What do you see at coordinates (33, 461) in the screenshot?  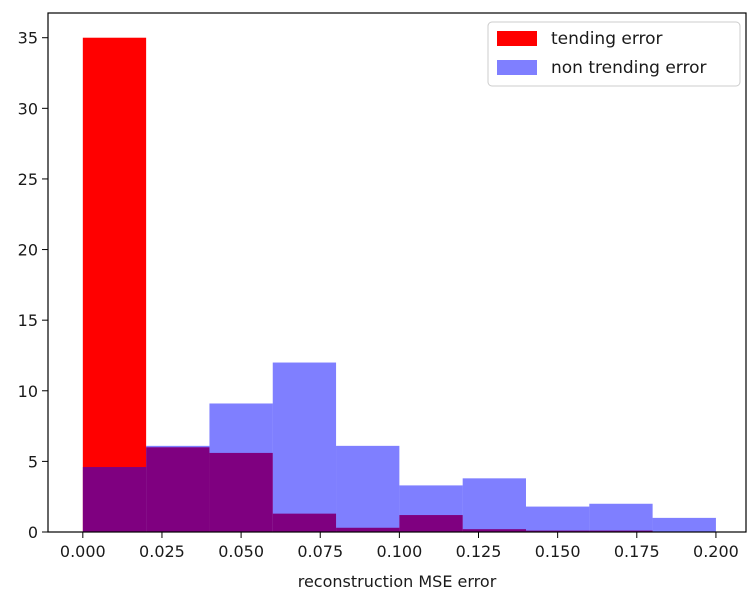 I see `y-tick-label: 5` at bounding box center [33, 461].